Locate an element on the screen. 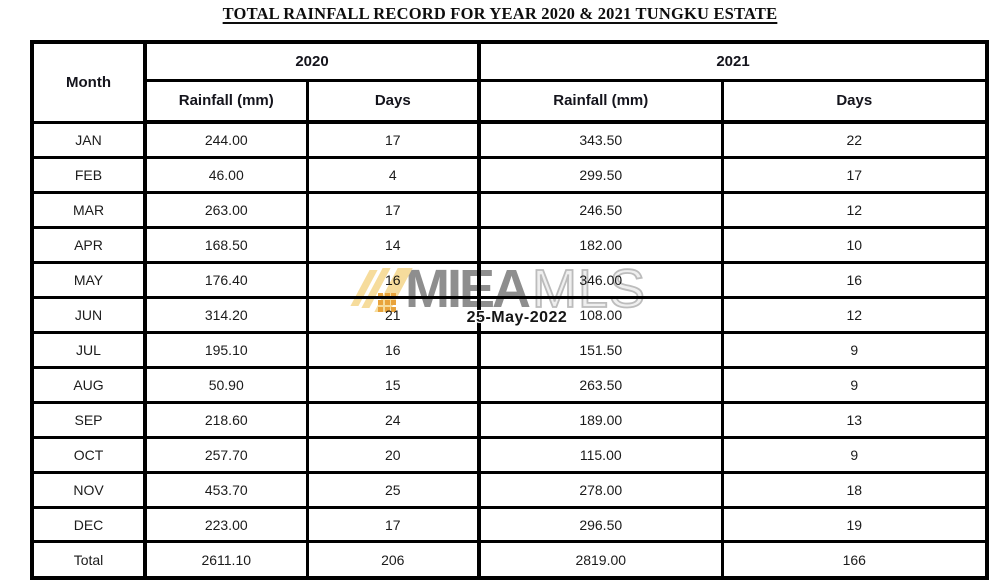 The image size is (1000, 588). cell-rainfall-2020: 176.40 is located at coordinates (225, 280).